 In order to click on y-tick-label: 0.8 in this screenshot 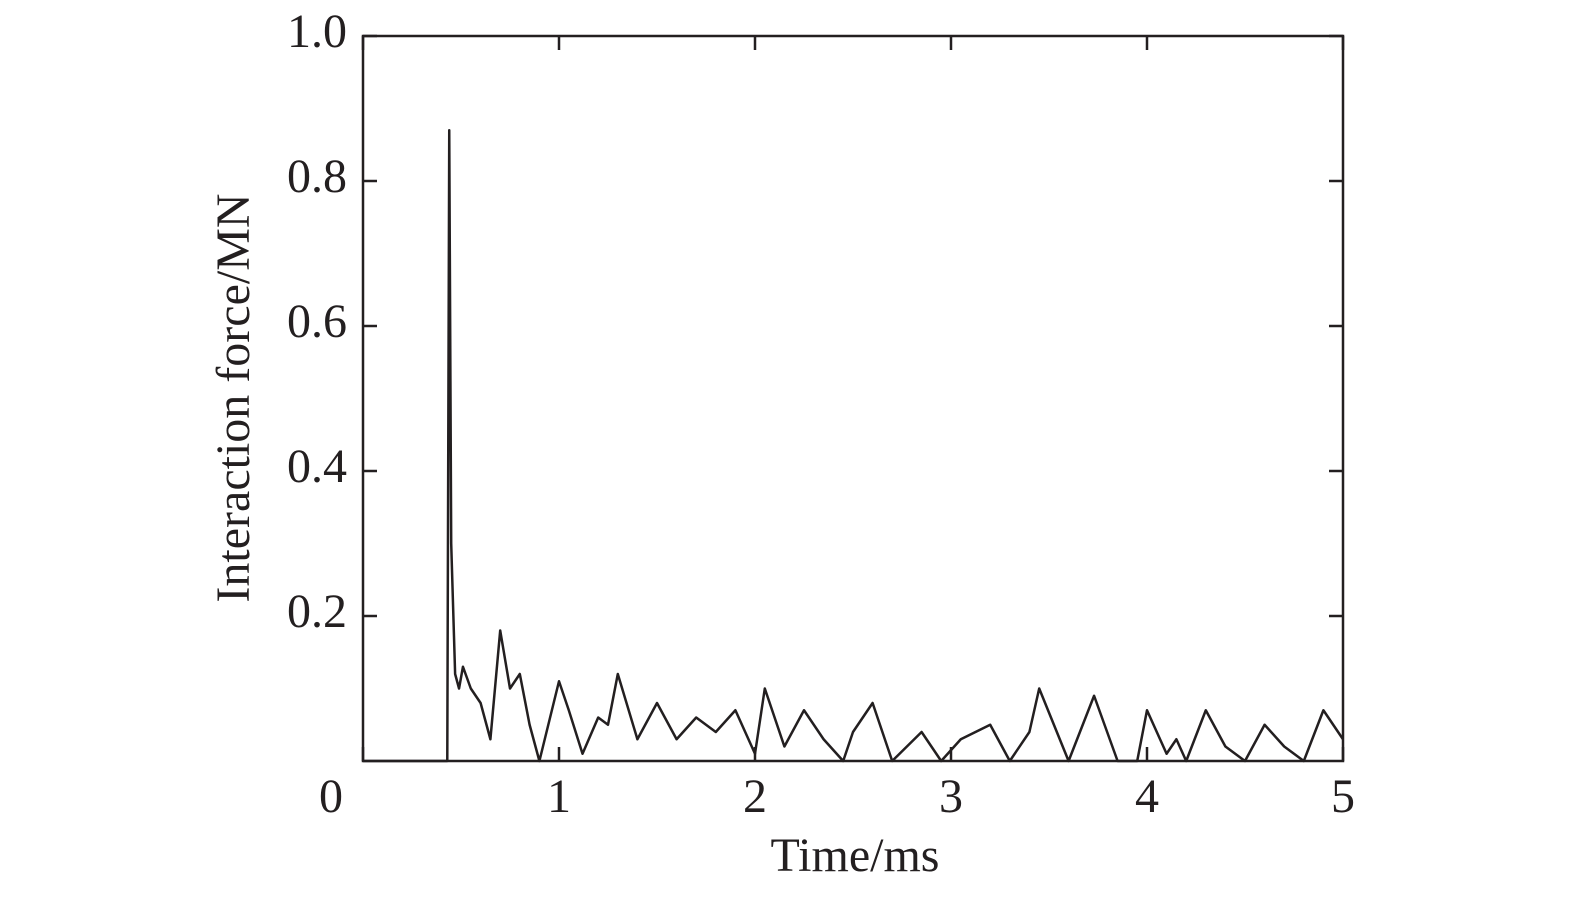, I will do `click(317, 176)`.